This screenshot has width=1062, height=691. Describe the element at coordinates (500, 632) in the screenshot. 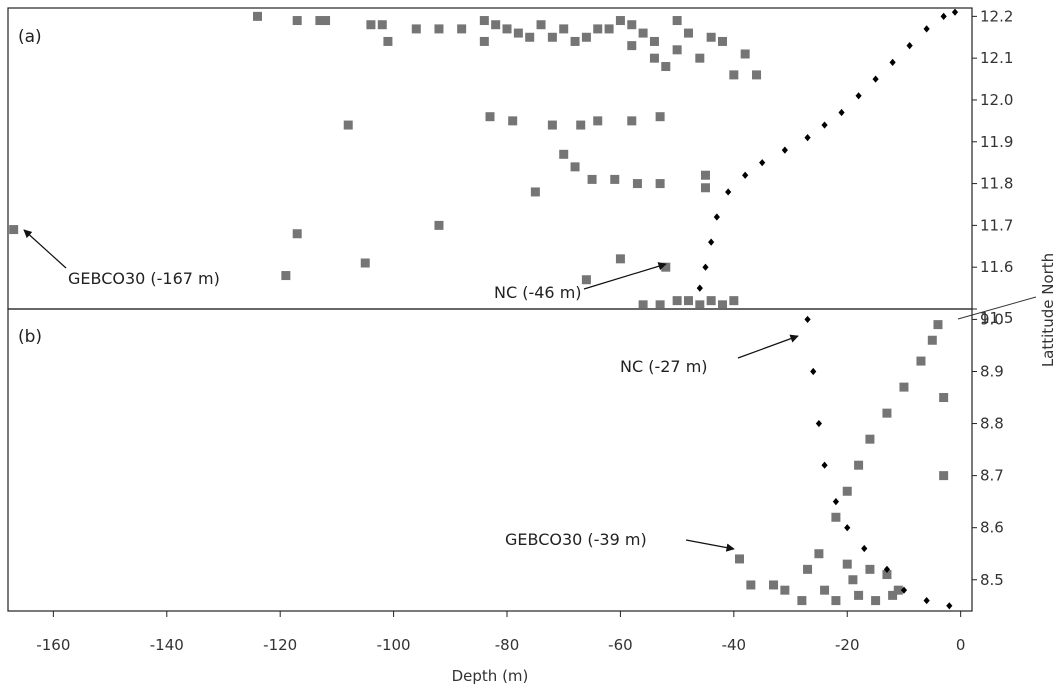

I see `x-axis: -160 -140 -120 -100 -80 -60 -40 -20 0` at that location.